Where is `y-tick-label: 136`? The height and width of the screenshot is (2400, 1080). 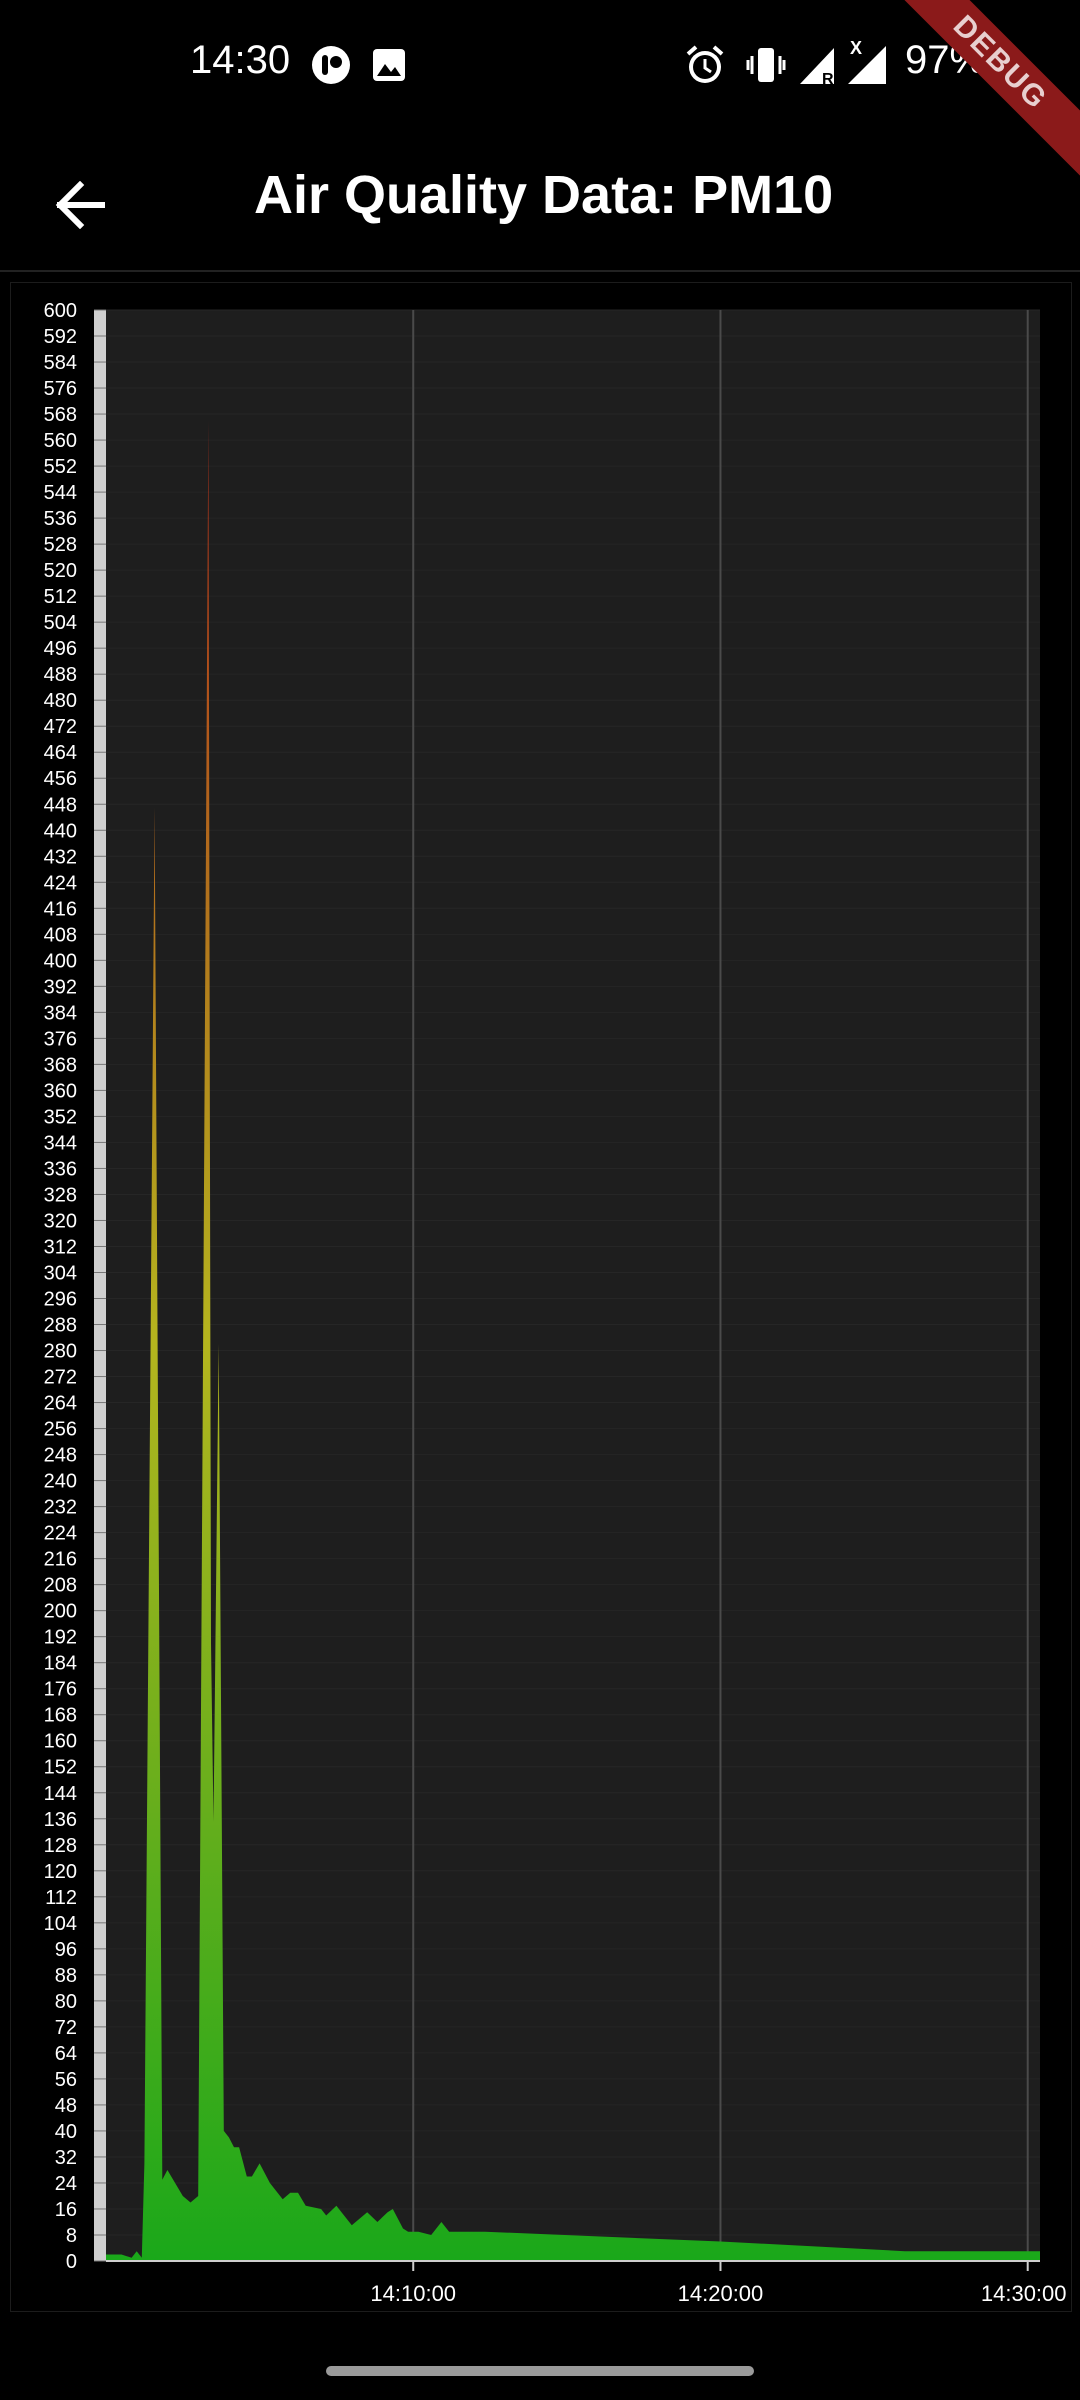
y-tick-label: 136 is located at coordinates (60, 1820).